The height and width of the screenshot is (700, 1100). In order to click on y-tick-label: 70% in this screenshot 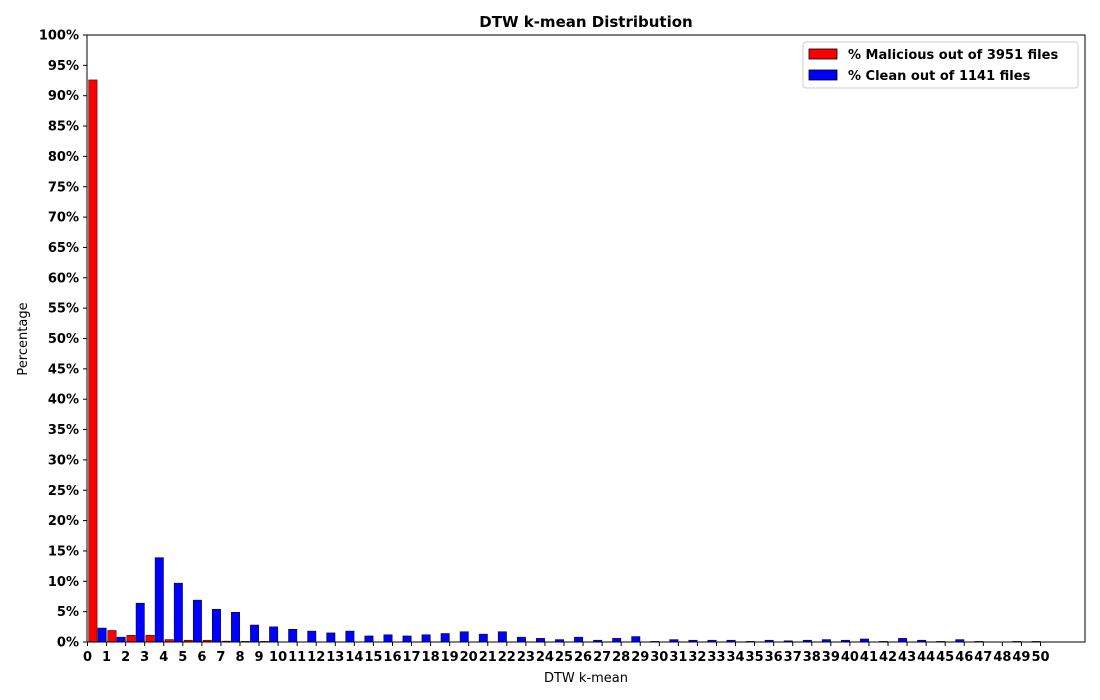, I will do `click(63, 218)`.